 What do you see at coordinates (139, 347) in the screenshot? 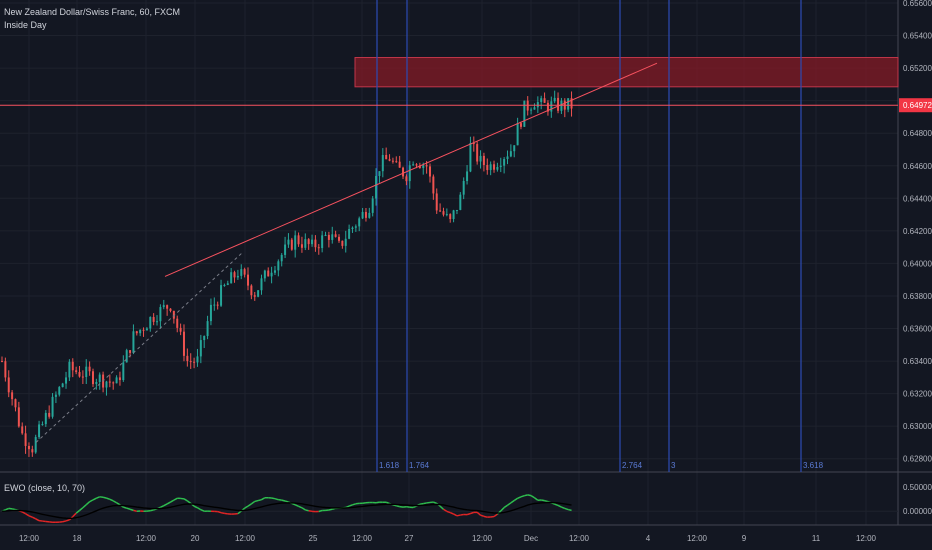
I see `dashed-guide` at bounding box center [139, 347].